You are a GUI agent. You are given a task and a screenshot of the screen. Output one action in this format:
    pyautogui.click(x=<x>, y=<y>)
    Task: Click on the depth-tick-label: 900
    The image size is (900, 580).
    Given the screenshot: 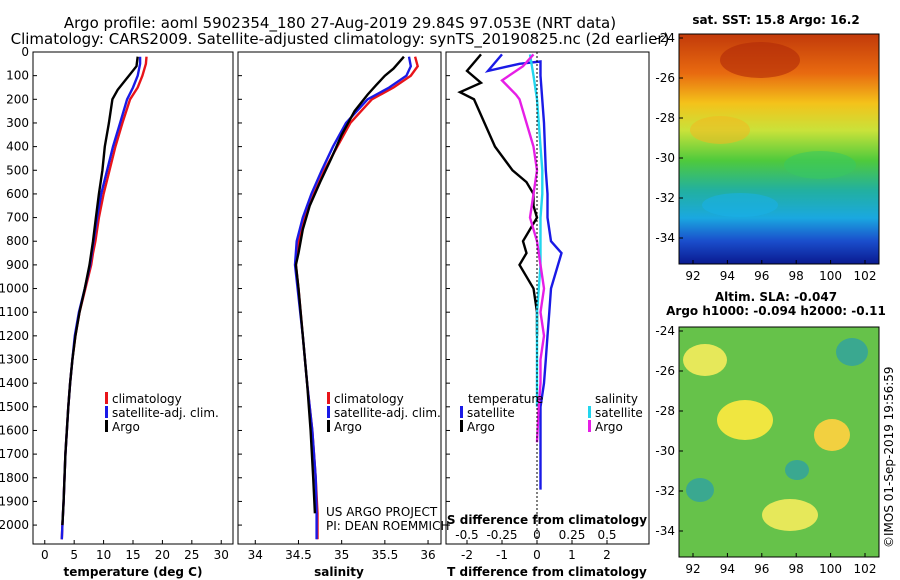 What is the action you would take?
    pyautogui.click(x=17, y=265)
    